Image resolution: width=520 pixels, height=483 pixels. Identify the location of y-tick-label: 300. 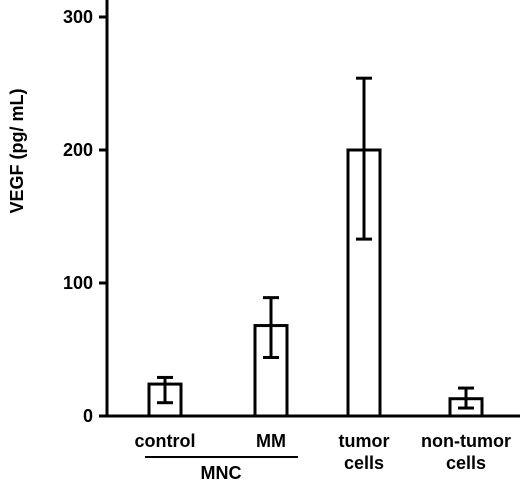
(78, 17).